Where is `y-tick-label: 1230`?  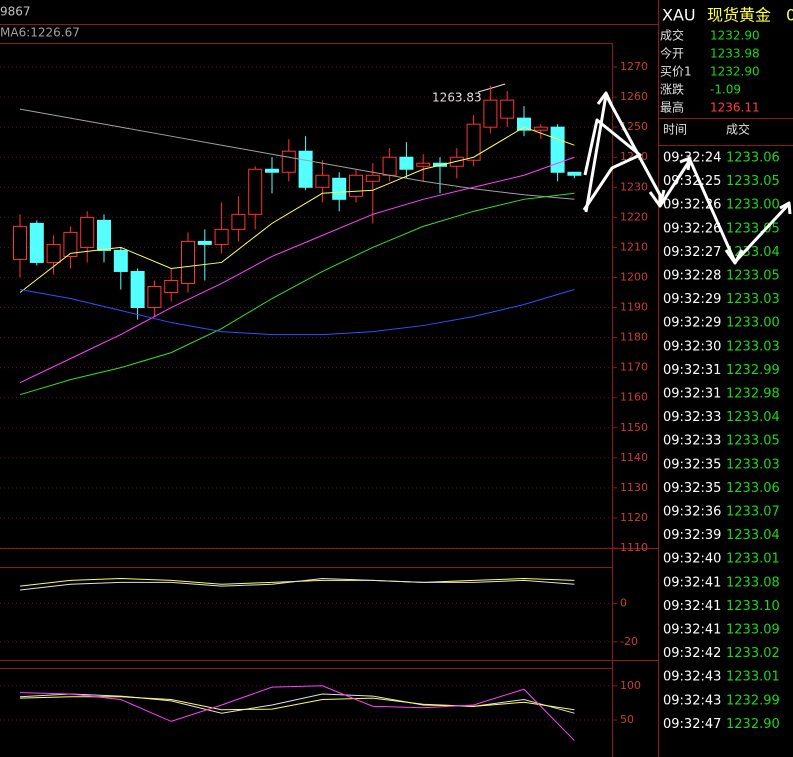 y-tick-label: 1230 is located at coordinates (634, 186).